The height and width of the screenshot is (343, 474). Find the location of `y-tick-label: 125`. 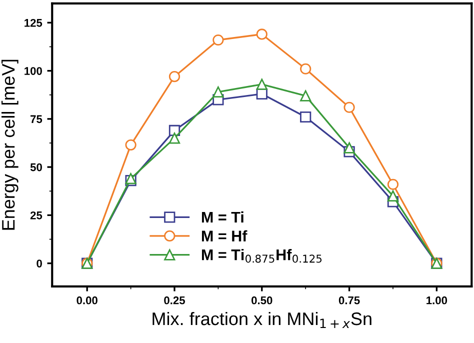

y-tick-label: 125 is located at coordinates (33, 22).